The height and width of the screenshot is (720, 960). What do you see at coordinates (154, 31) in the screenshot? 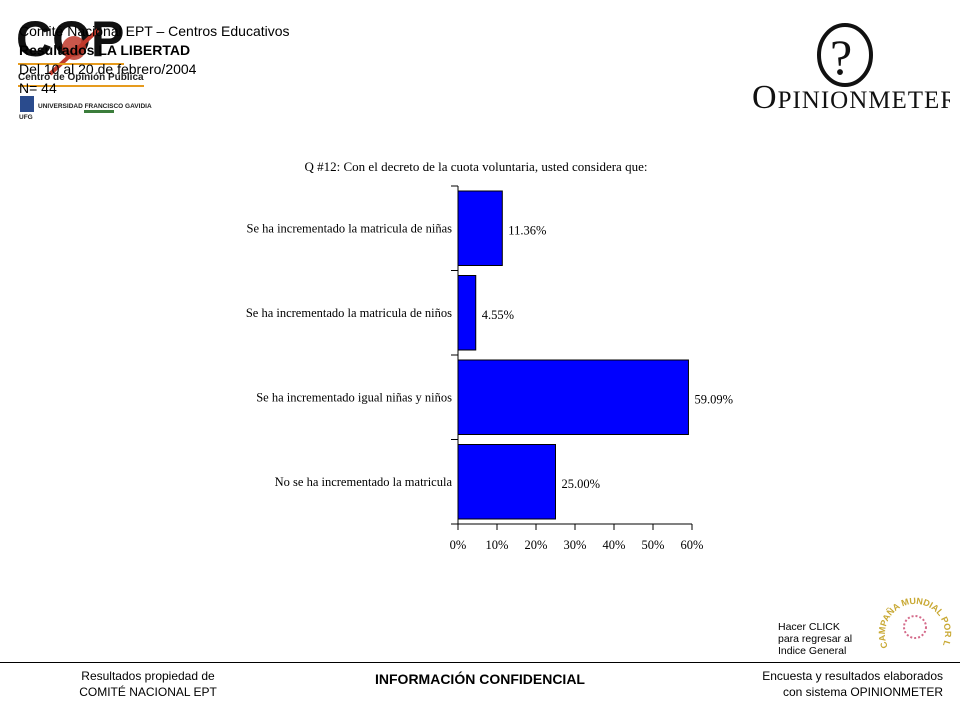
I see `committee-title: Comité Nacional EPT – Centros Educativos` at bounding box center [154, 31].